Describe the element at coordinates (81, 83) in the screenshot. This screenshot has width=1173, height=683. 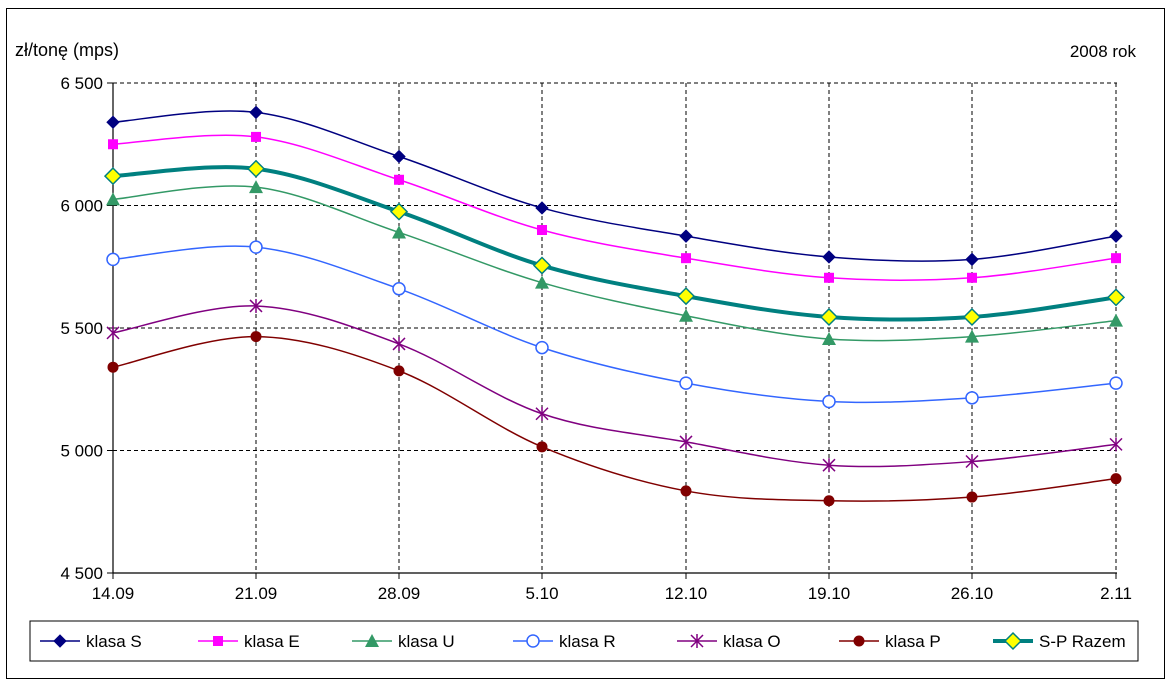
I see `y-tick-label: 6 500` at that location.